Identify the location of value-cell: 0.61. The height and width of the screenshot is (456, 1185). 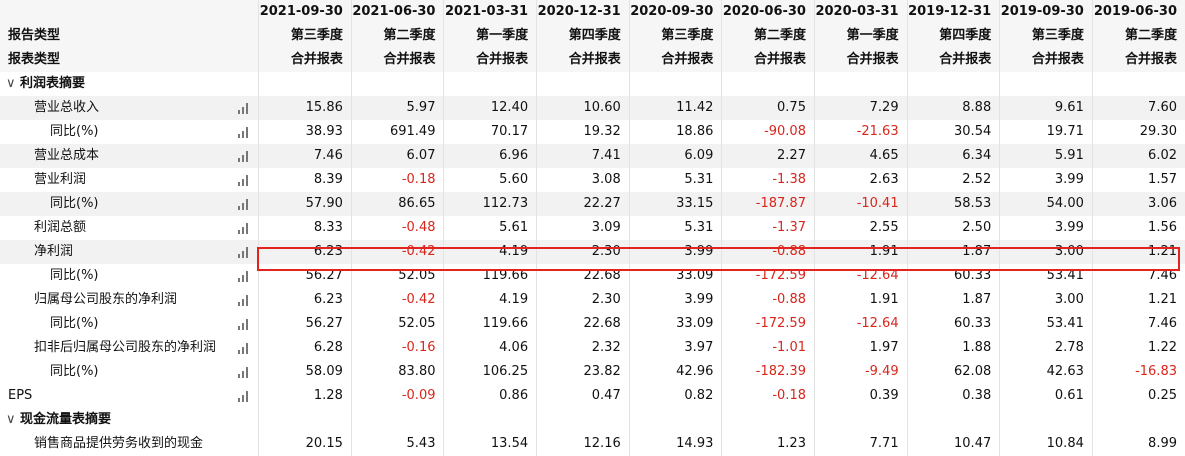
(1046, 396).